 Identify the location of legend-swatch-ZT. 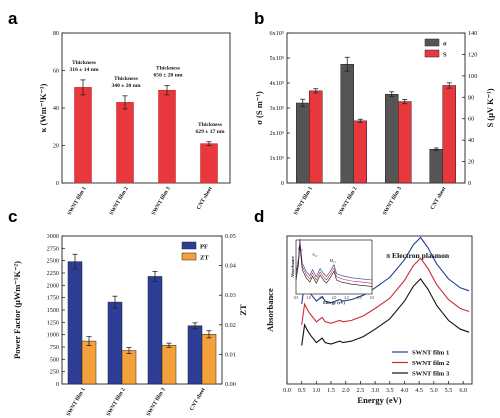
(189, 256).